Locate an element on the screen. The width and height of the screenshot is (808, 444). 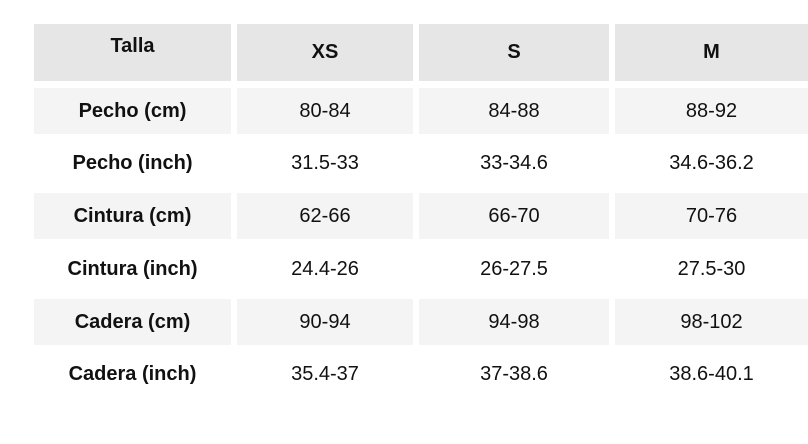
row-label: Cintura (cm) is located at coordinates (132, 216).